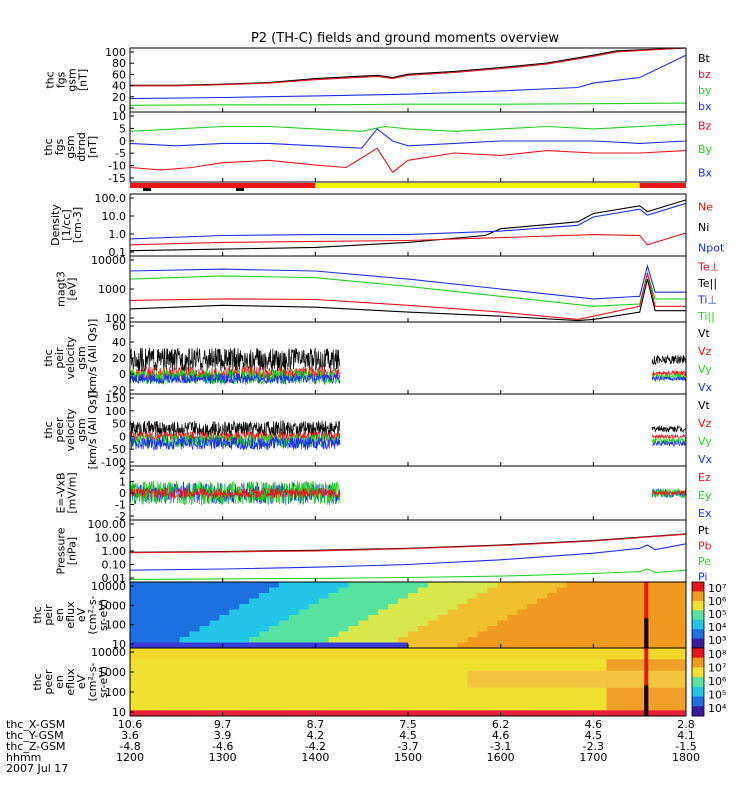 The width and height of the screenshot is (750, 800). Describe the element at coordinates (717, 681) in the screenshot. I see `colorbar-label: 10⁶` at that location.